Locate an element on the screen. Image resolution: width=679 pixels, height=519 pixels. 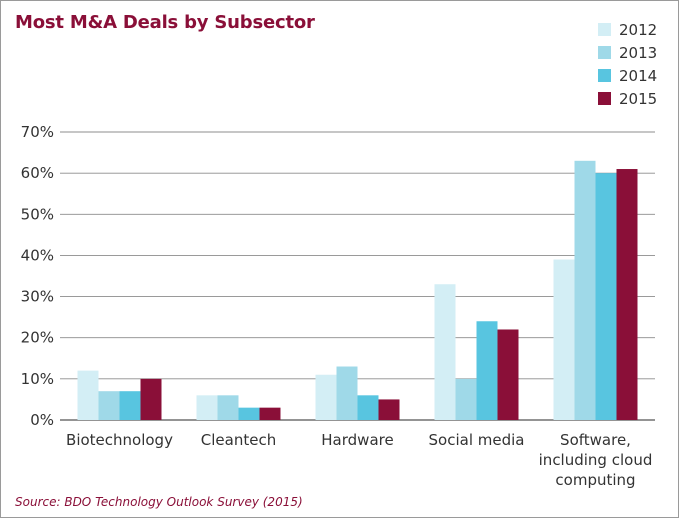
legend-label-2012: 2012 is located at coordinates (638, 30).